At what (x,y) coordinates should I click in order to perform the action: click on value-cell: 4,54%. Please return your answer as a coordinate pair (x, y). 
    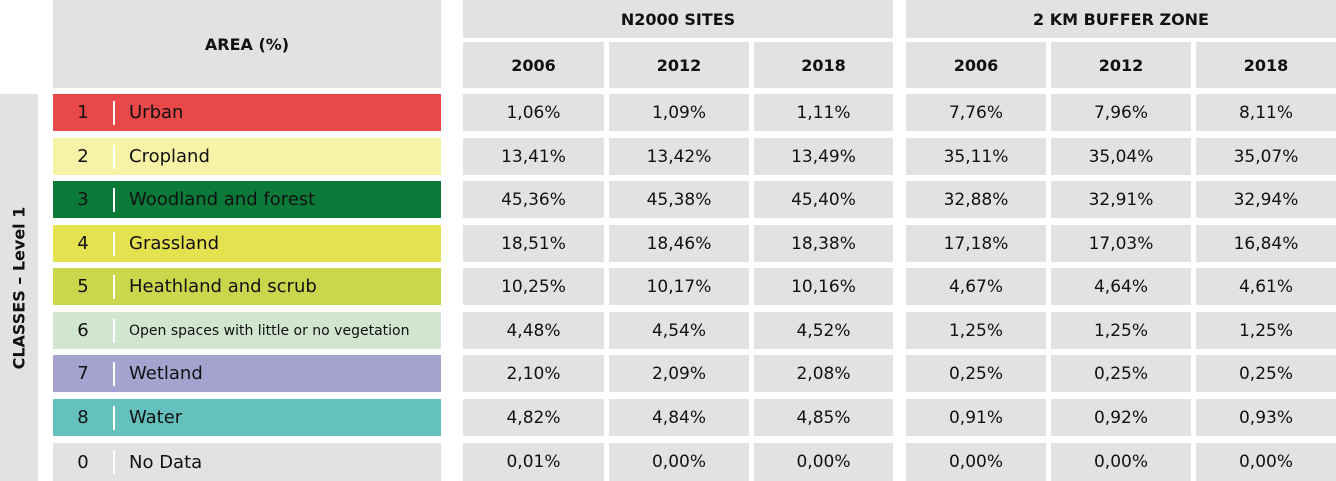
    Looking at the image, I should click on (679, 330).